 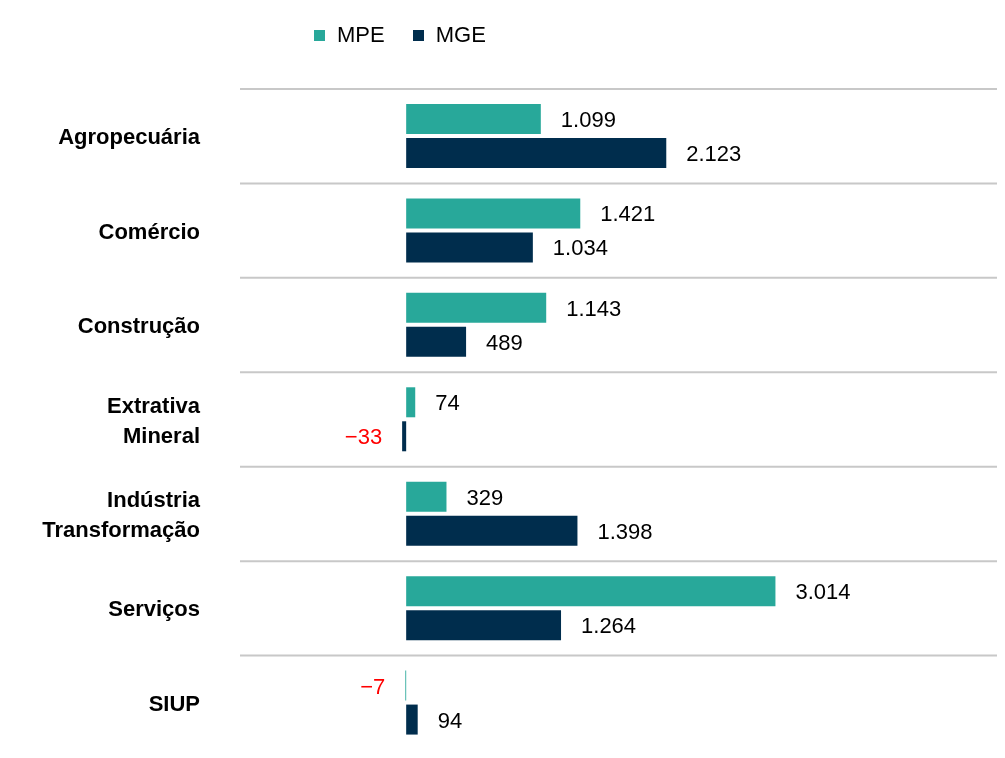 What do you see at coordinates (588, 119) in the screenshot?
I see `data-label: 1.099` at bounding box center [588, 119].